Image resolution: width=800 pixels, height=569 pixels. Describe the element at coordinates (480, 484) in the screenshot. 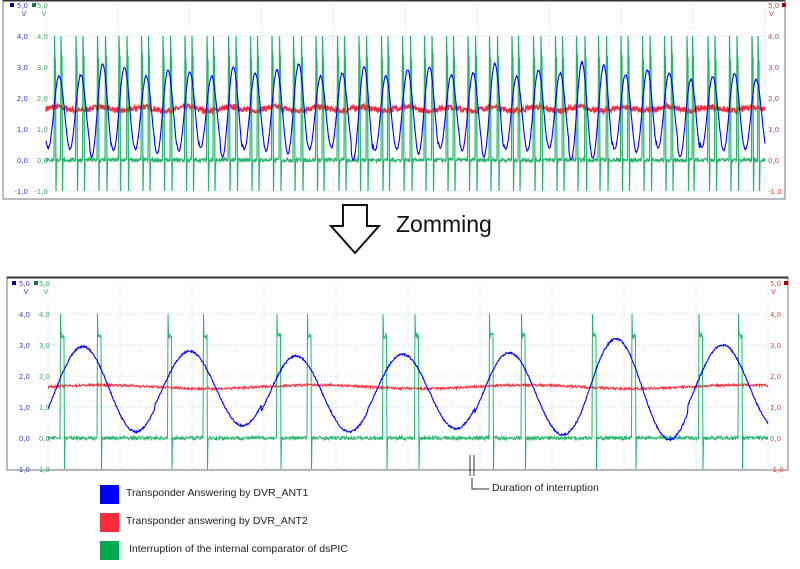

I see `duration-callout-line` at that location.